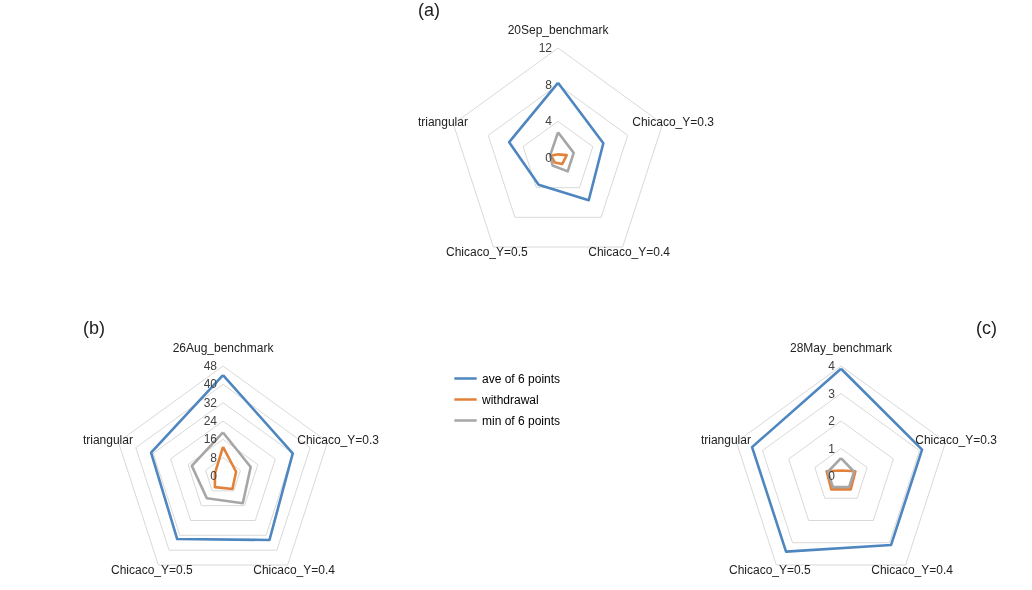  Describe the element at coordinates (832, 393) in the screenshot. I see `y-tick-label: 3` at that location.